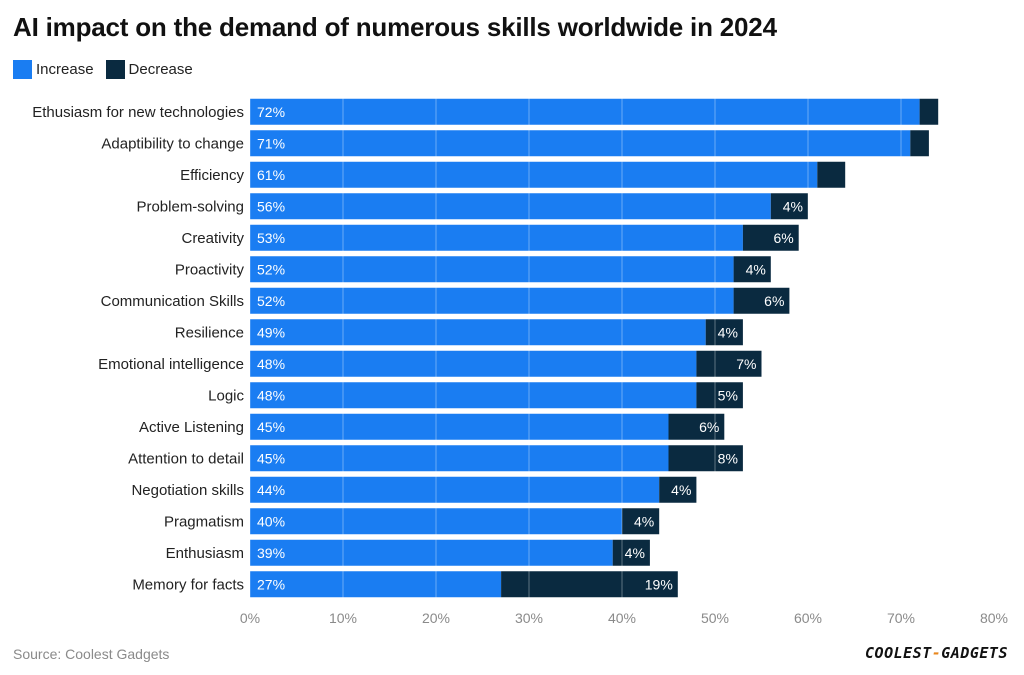 Image resolution: width=1024 pixels, height=675 pixels. What do you see at coordinates (622, 618) in the screenshot?
I see `x-tick-label: 40%` at bounding box center [622, 618].